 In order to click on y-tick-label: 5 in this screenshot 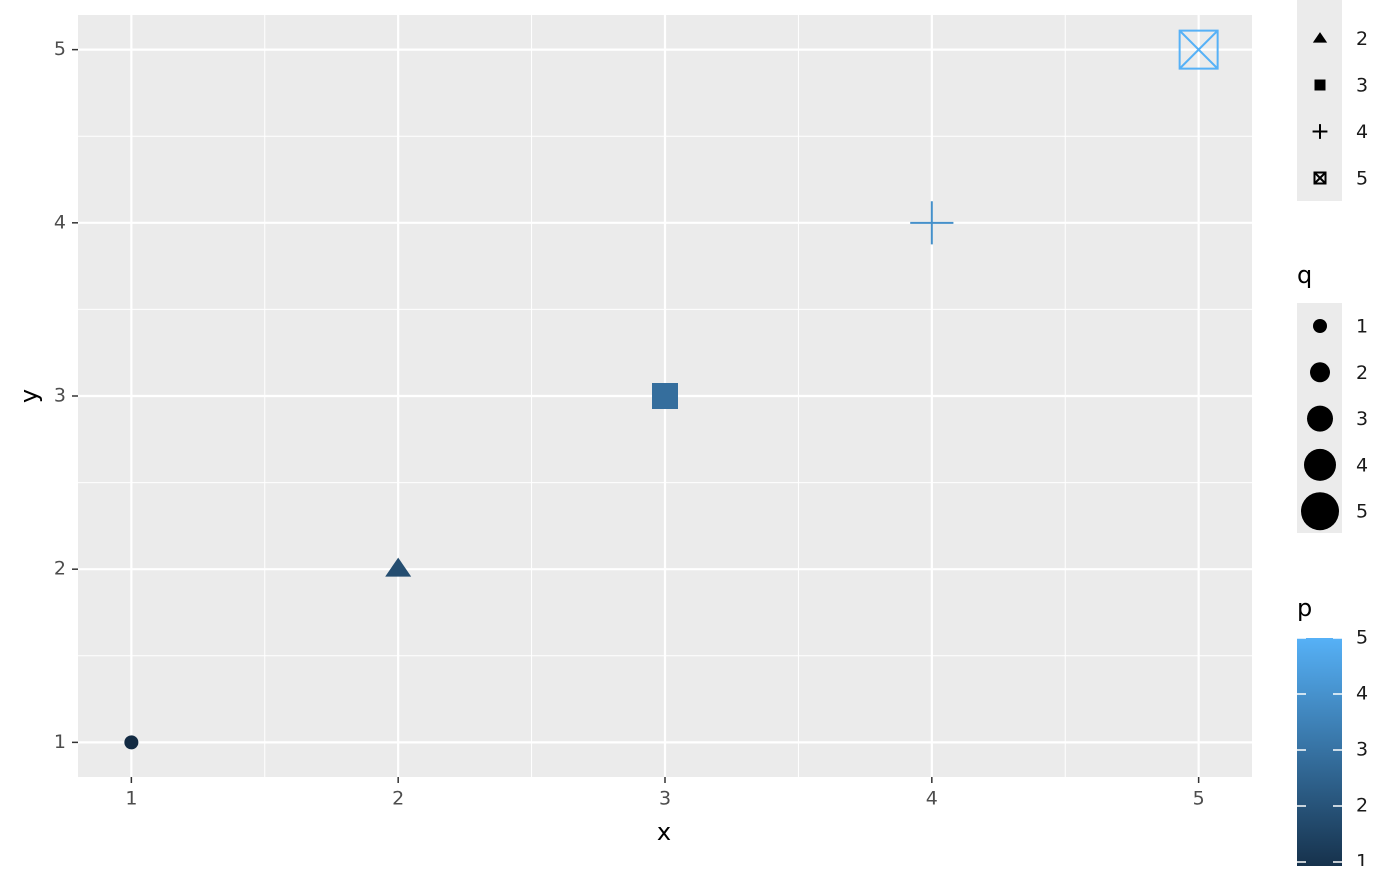, I will do `click(60, 49)`.